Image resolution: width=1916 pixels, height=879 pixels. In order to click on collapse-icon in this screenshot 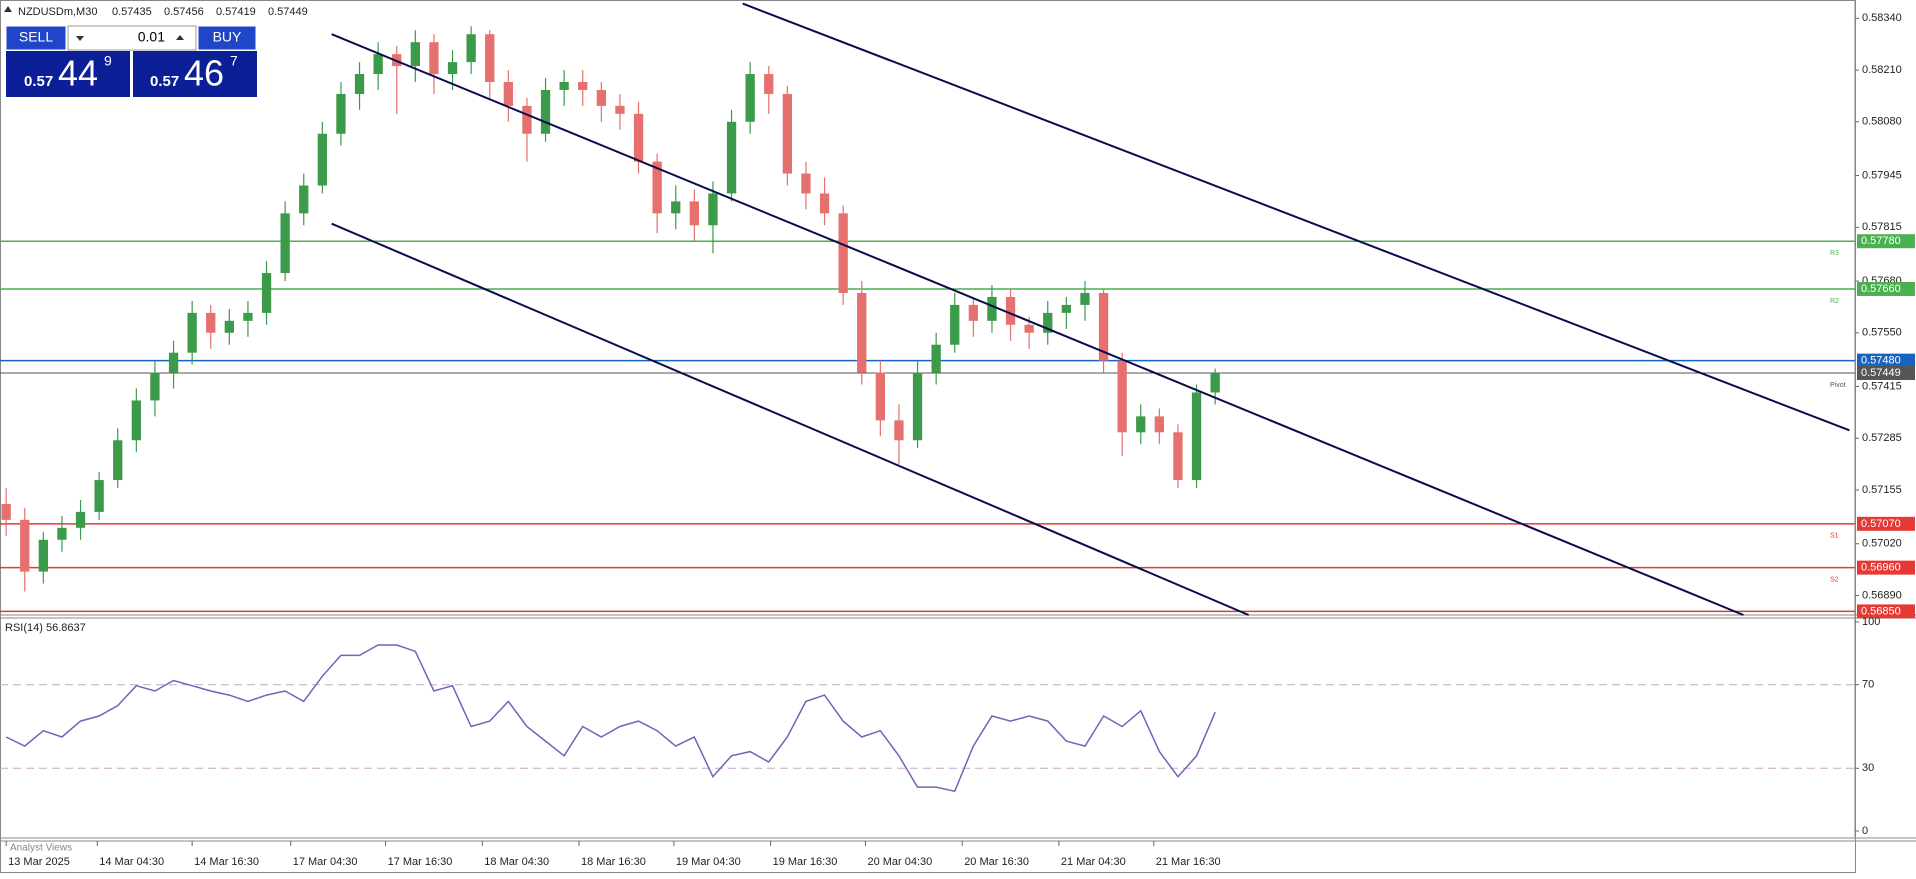, I will do `click(8, 9)`.